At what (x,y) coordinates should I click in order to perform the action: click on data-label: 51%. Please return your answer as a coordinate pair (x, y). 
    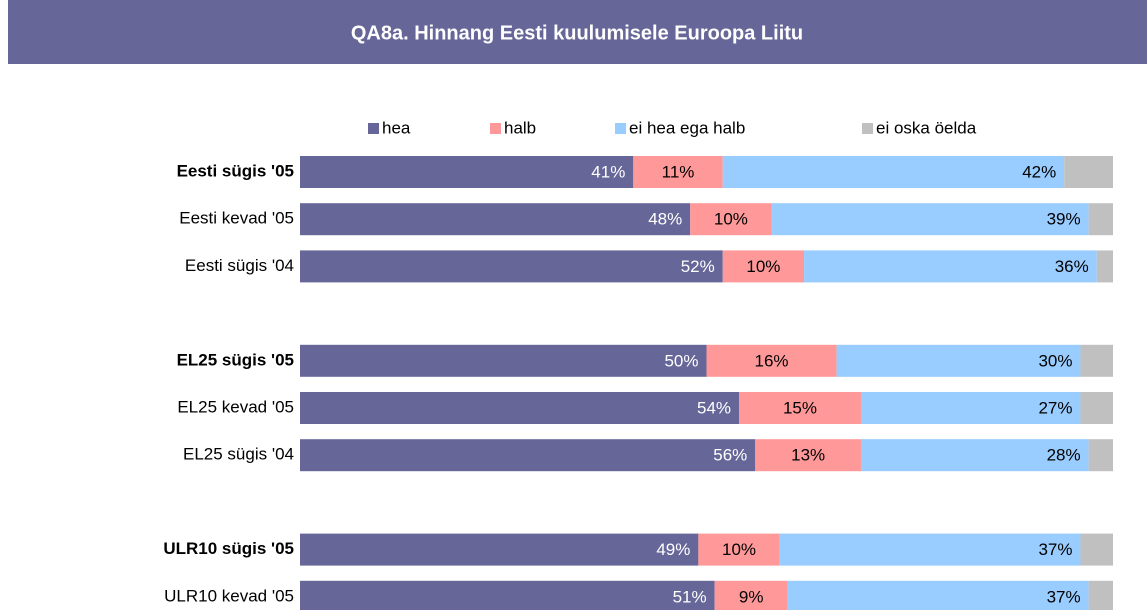
    Looking at the image, I should click on (690, 596).